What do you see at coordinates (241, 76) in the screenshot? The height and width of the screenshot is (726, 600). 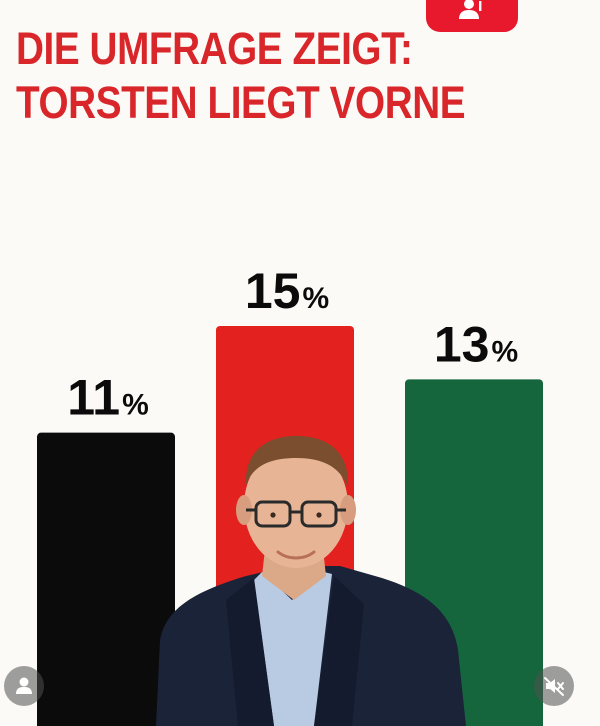 I see `headline: DIE UMFRAGE ZEIGT: TORSTEN LIEGT VORNE` at bounding box center [241, 76].